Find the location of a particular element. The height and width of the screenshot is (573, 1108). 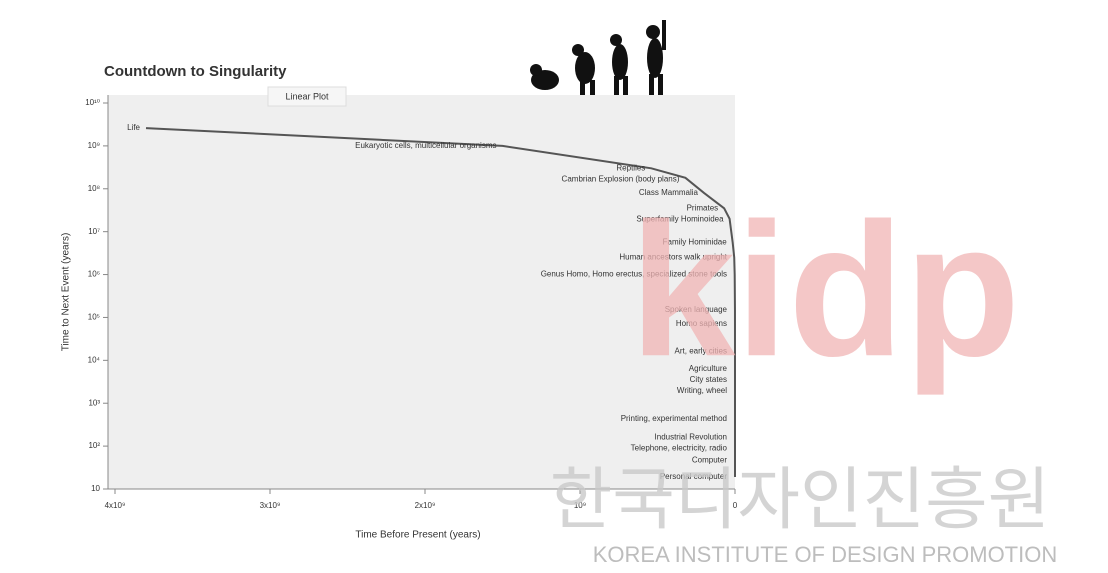

event-label: Art, early cities is located at coordinates (701, 351).